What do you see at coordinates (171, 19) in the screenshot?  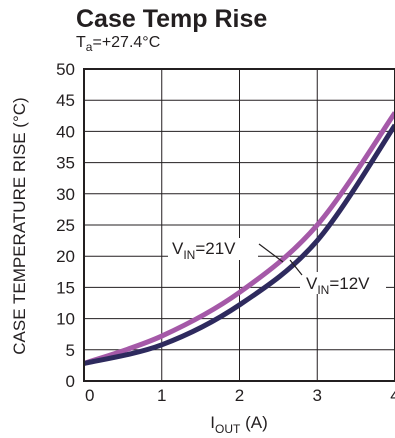 I see `chart-title: Case Temp Rise` at bounding box center [171, 19].